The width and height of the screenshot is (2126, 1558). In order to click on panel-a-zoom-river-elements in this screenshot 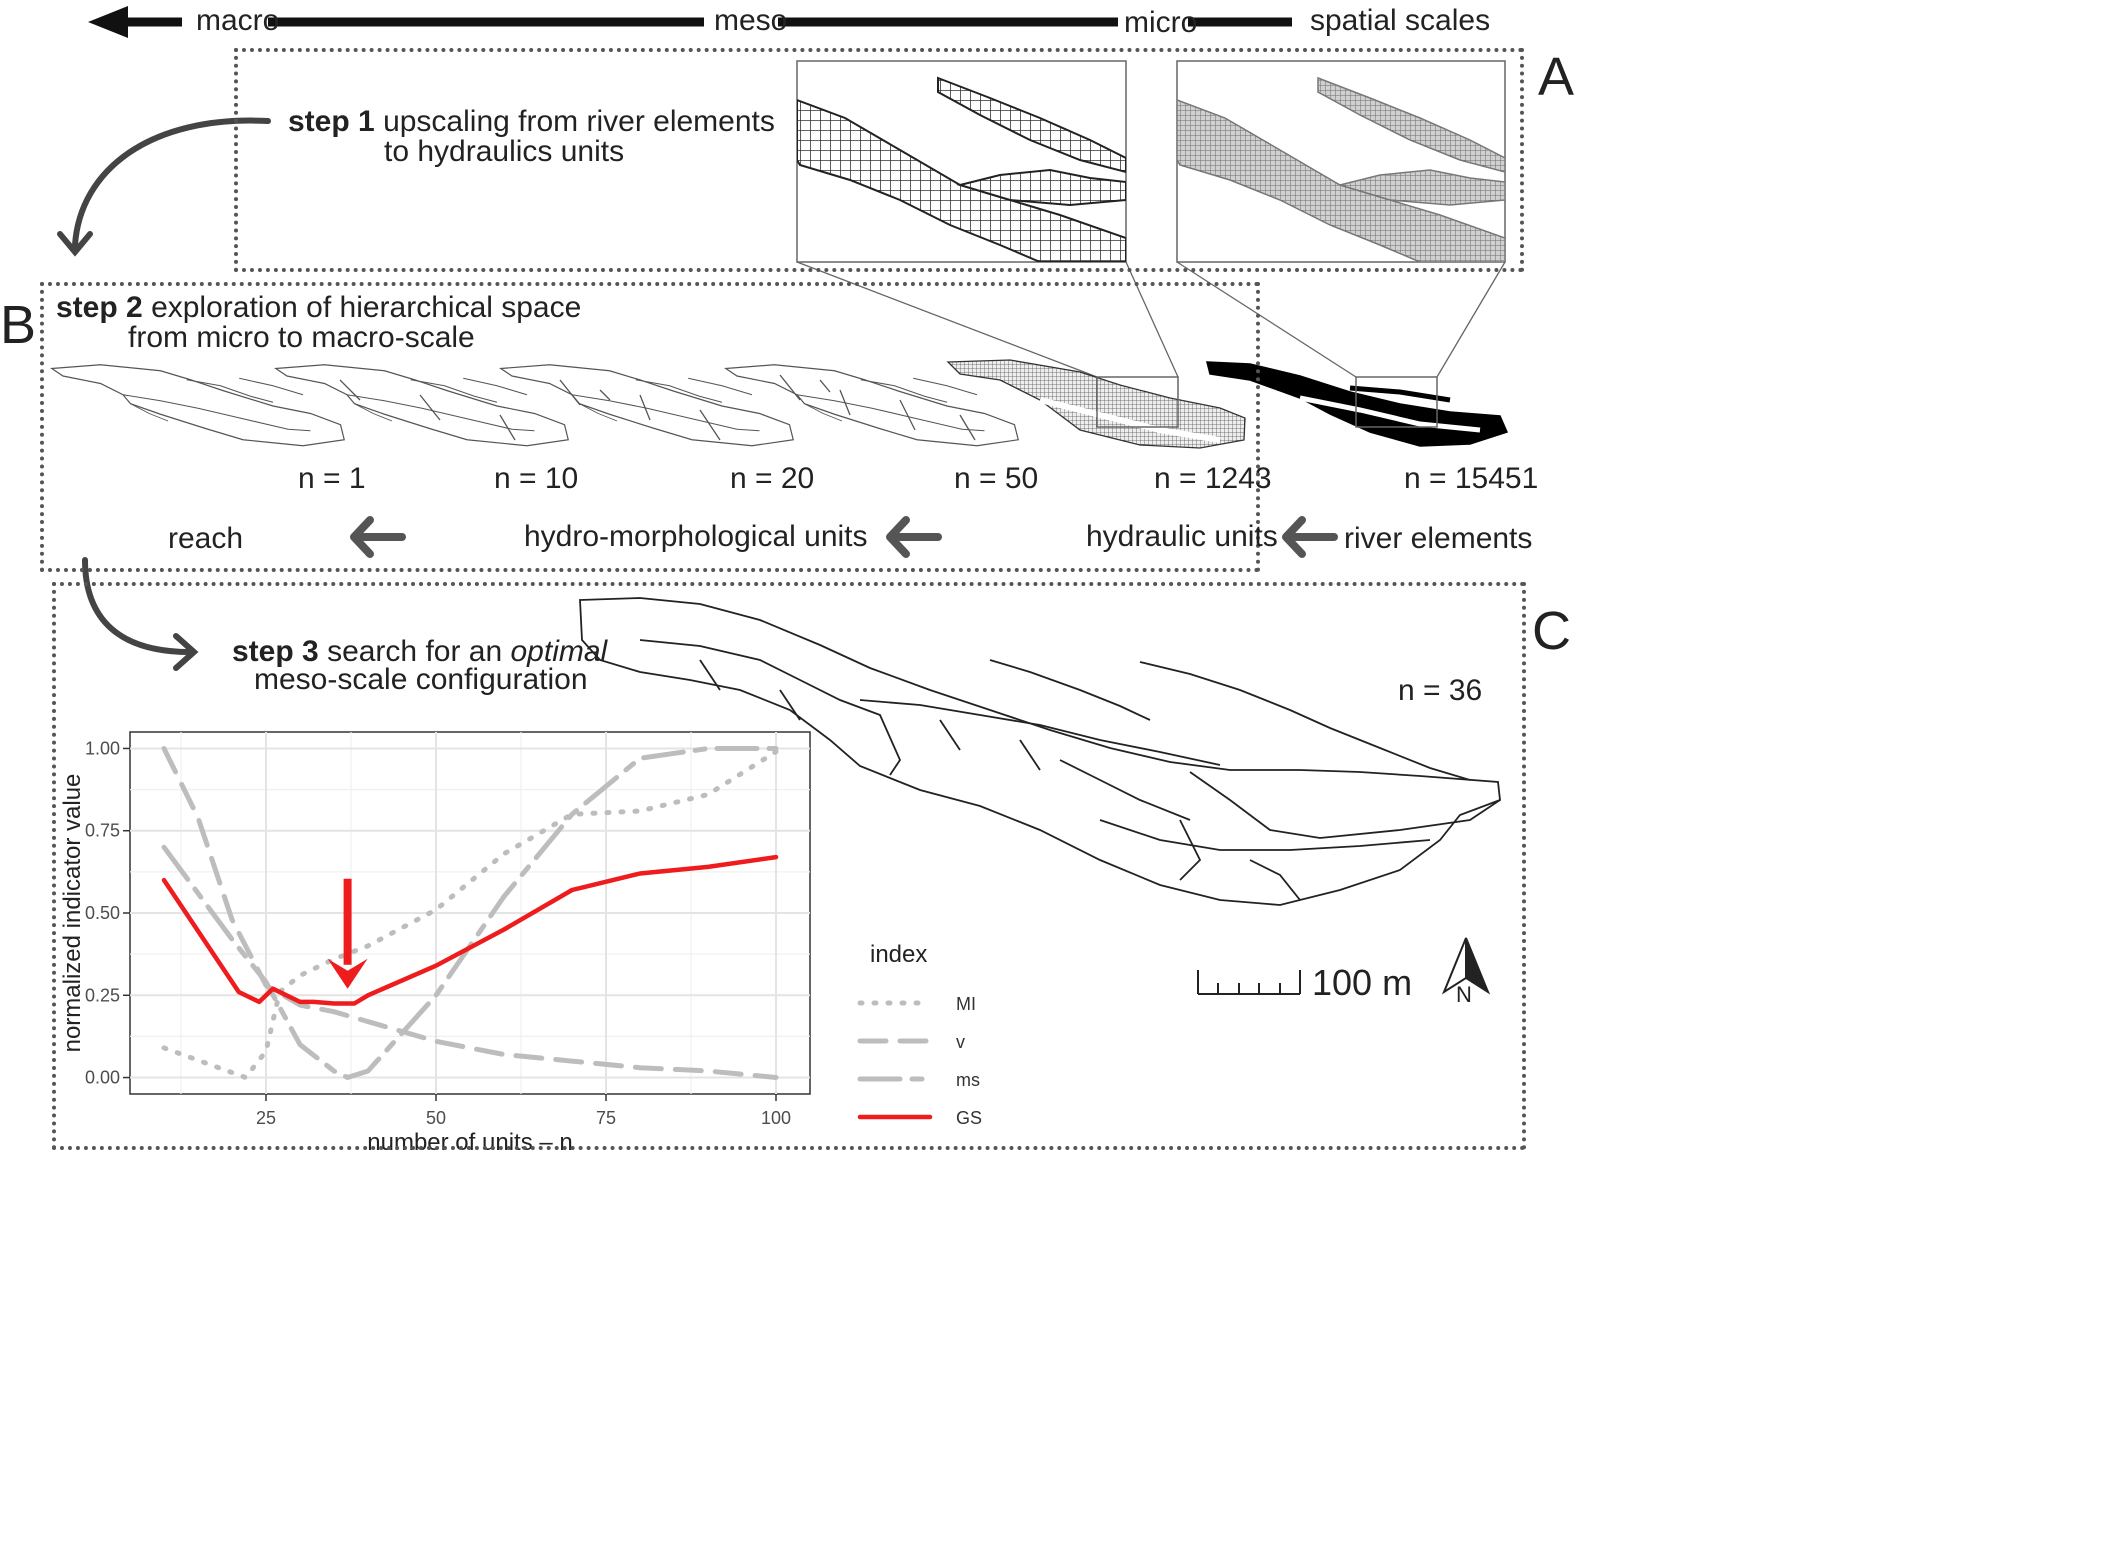, I will do `click(1341, 161)`.